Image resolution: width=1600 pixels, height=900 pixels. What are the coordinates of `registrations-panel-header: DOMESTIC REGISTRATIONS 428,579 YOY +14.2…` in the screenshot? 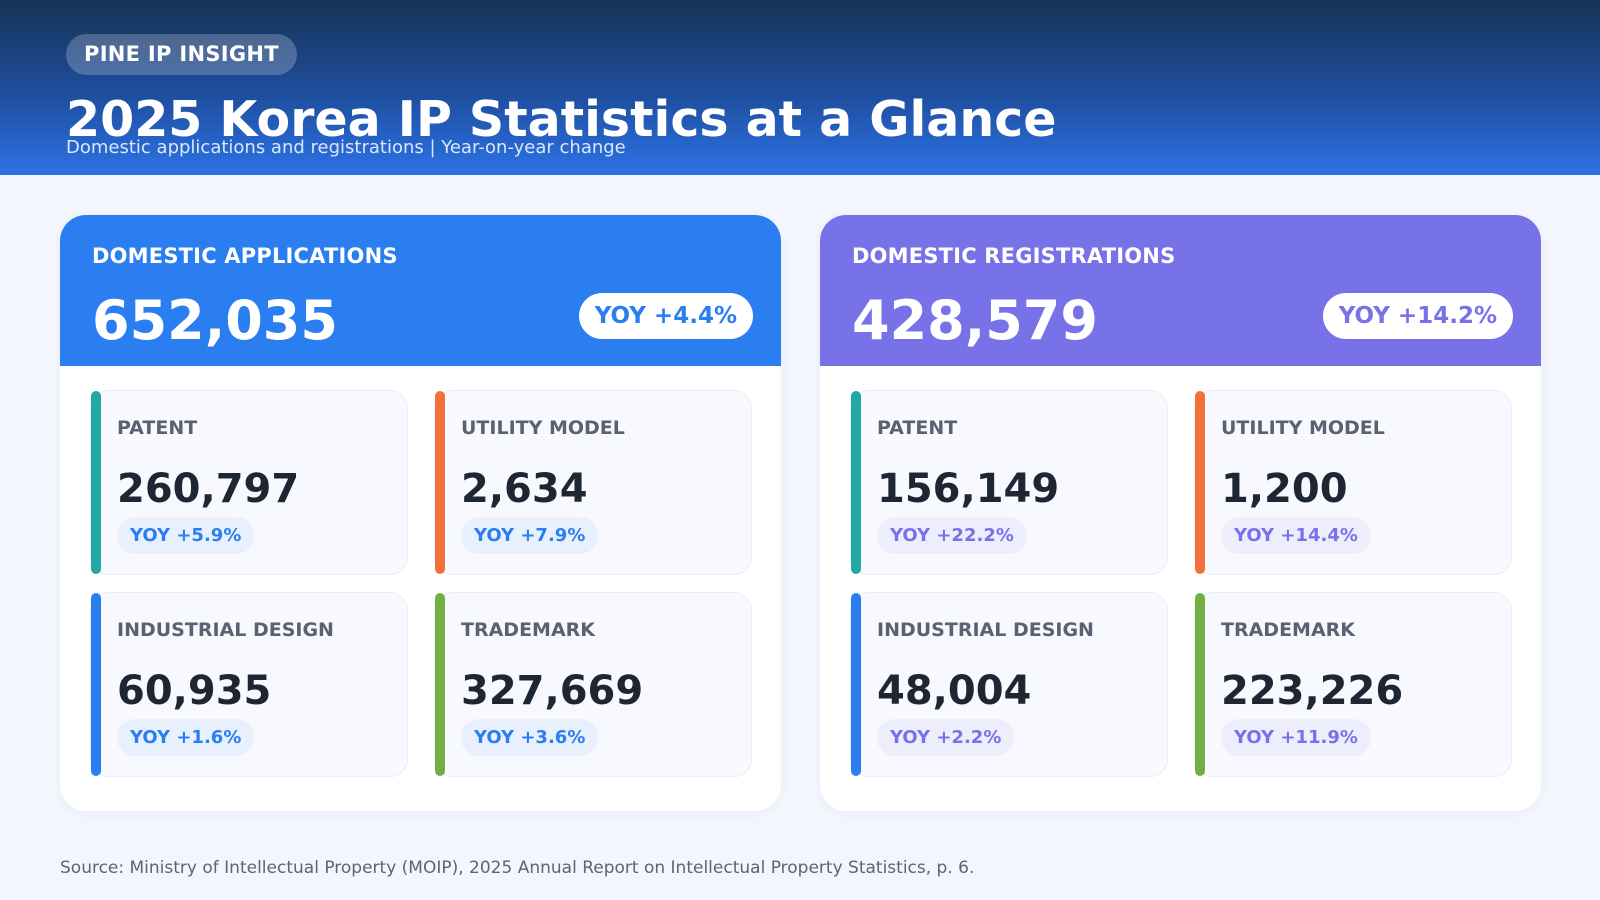 It's located at (1180, 290).